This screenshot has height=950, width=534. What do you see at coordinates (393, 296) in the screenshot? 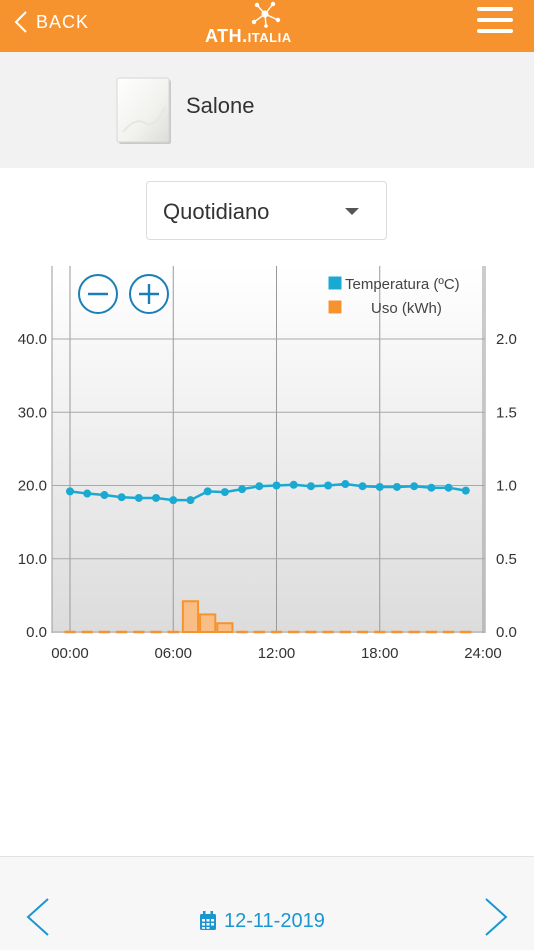
I see `chart-legend: Temperatura (ºC) Uso (kWh)` at bounding box center [393, 296].